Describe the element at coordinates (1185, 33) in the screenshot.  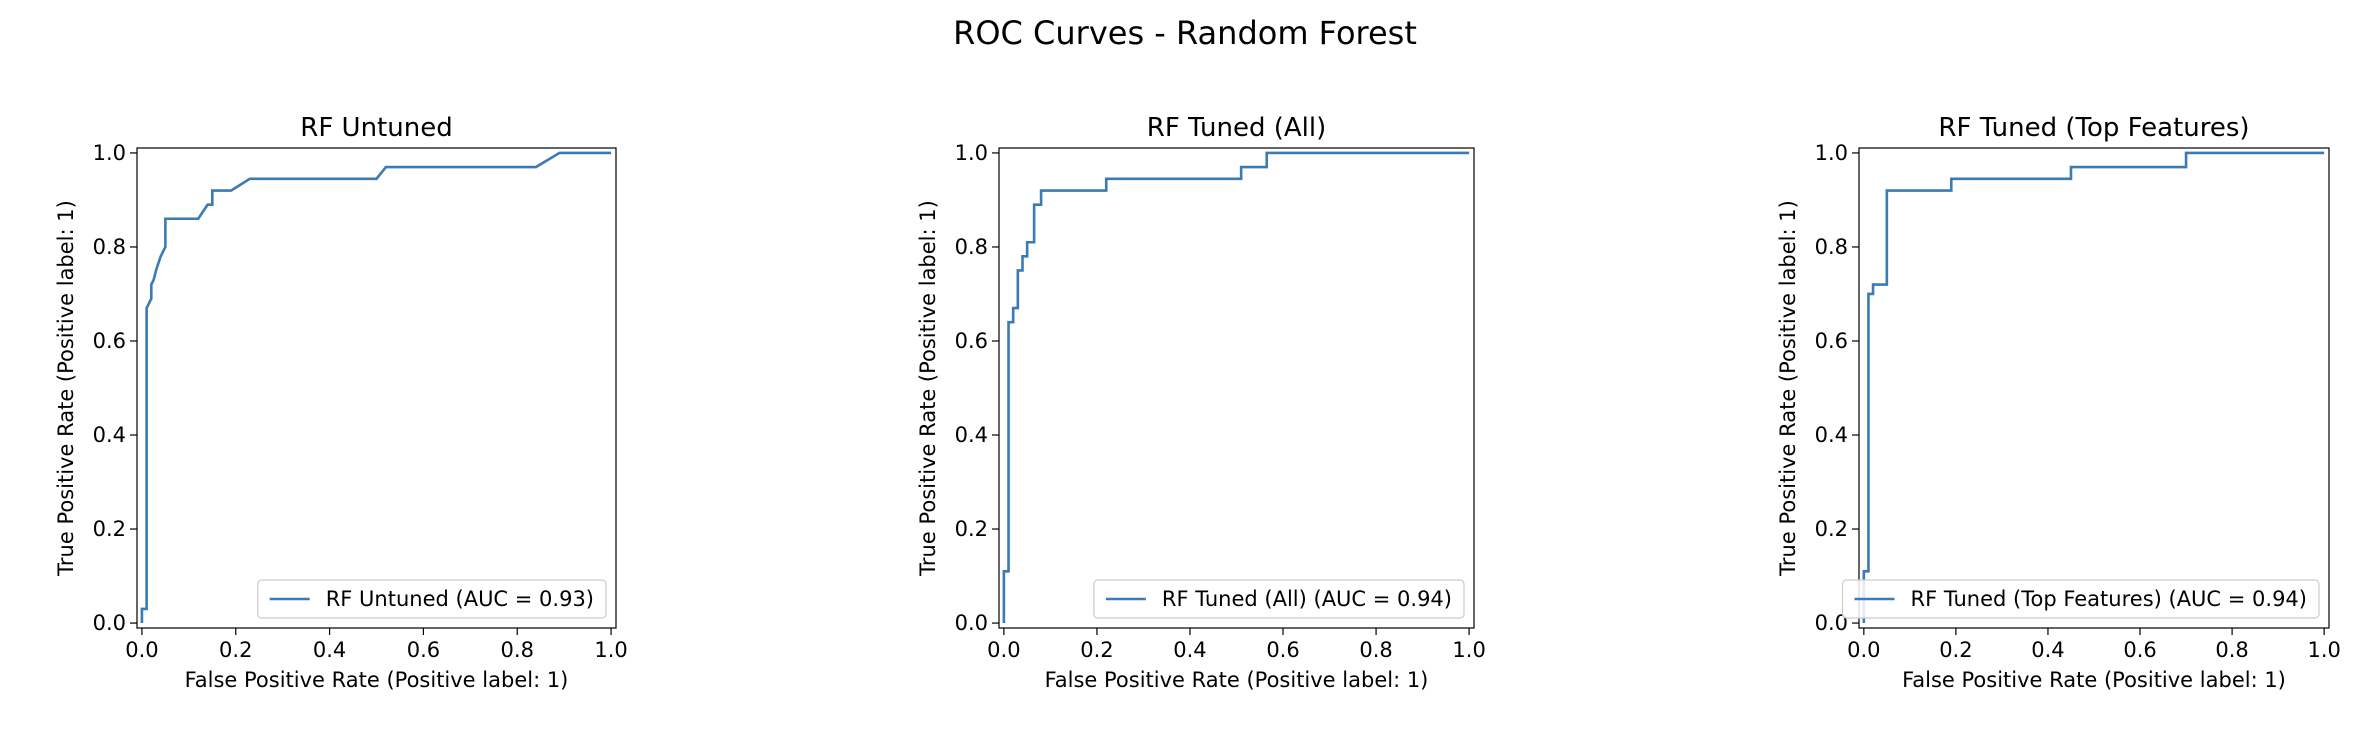
I see `figure-title: ROC Curves - Random Forest` at that location.